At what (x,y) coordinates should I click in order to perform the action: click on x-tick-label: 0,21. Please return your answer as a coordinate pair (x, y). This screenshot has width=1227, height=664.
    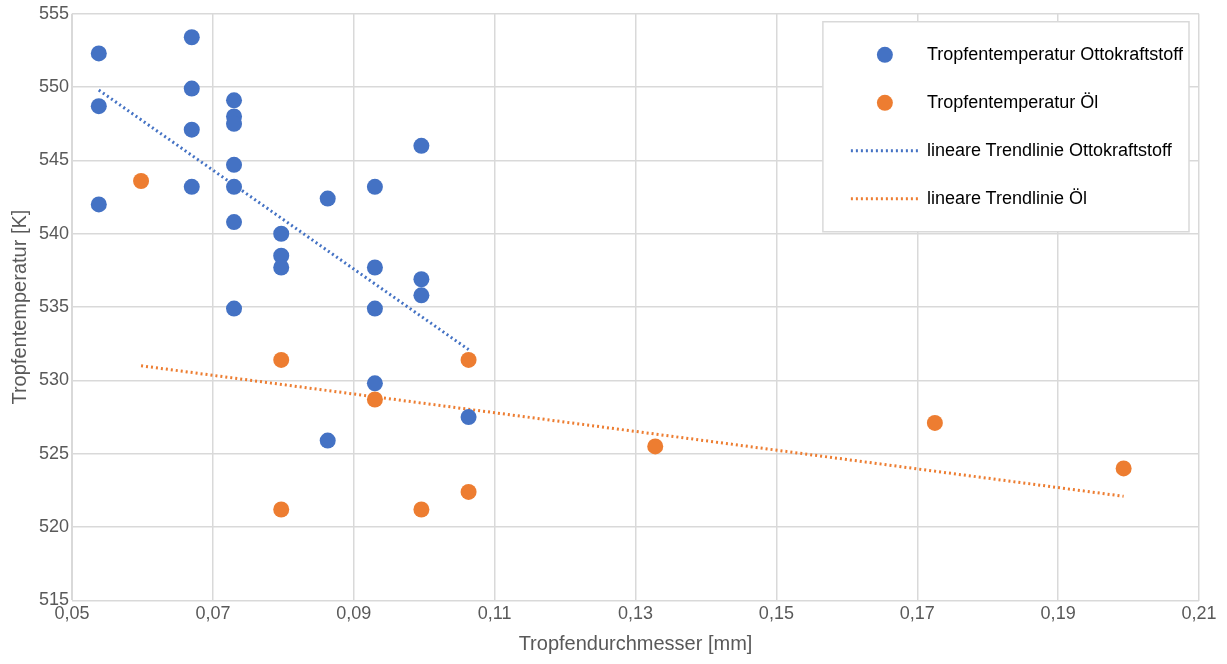
    Looking at the image, I should click on (1199, 613).